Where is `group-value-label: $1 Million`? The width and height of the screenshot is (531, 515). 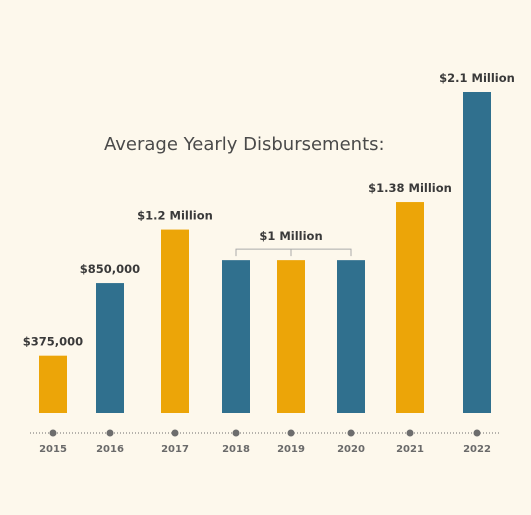 group-value-label: $1 Million is located at coordinates (290, 236).